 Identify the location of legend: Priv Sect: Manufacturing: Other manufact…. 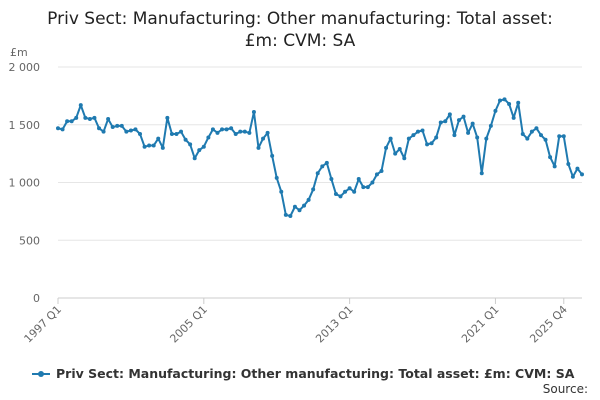
(303, 373).